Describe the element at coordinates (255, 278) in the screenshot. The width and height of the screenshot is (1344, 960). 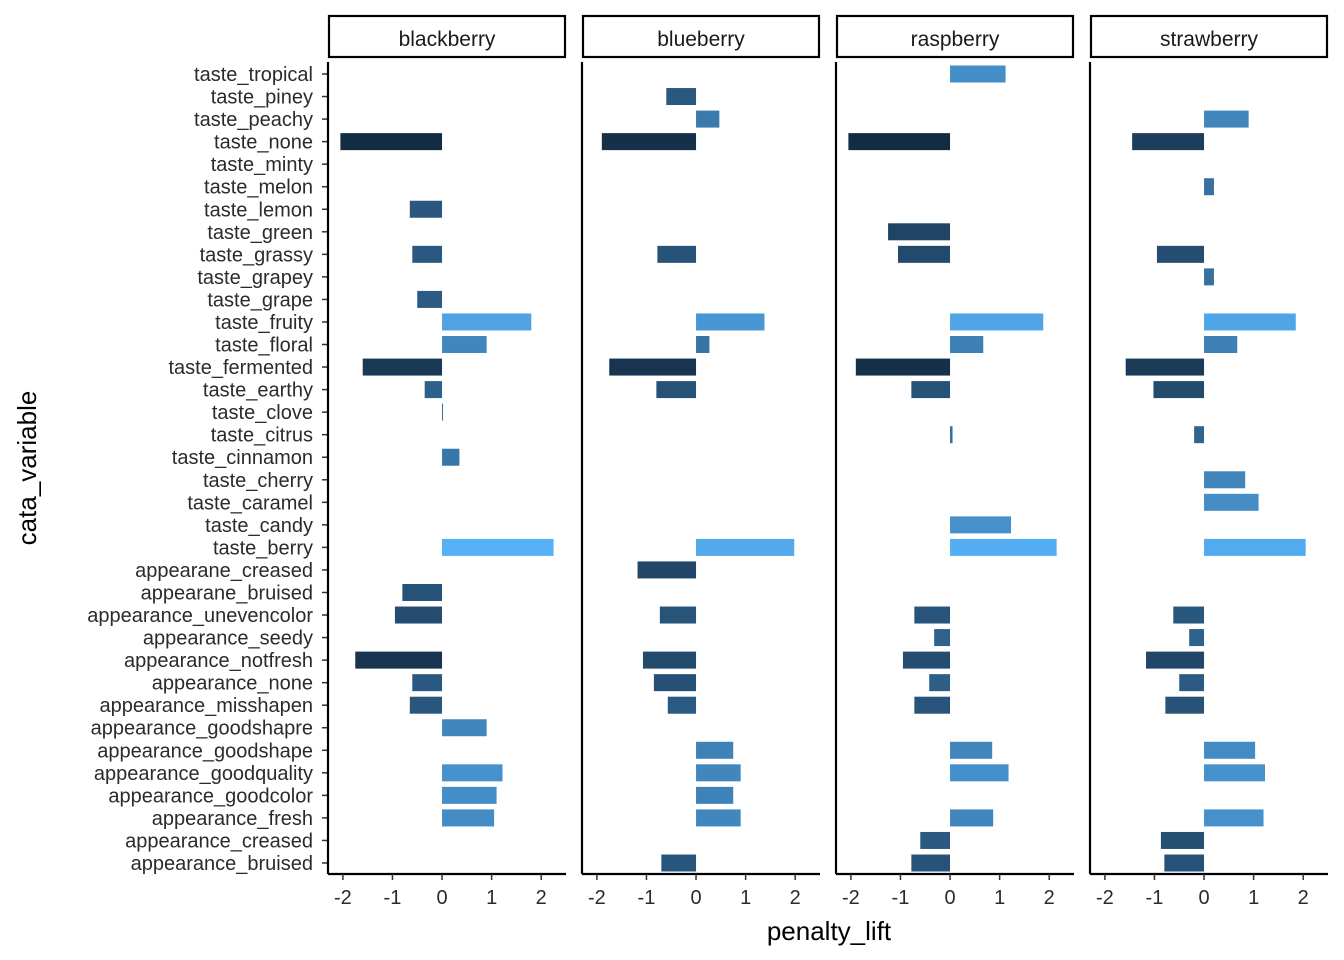
I see `y-tick-label: taste_grapey` at that location.